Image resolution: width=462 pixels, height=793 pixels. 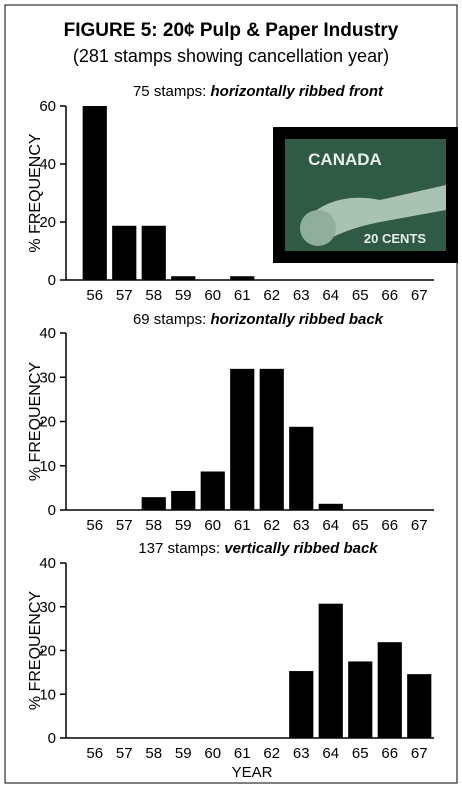 What do you see at coordinates (297, 319) in the screenshot?
I see `panel-title-description: horizontally ribbed back` at bounding box center [297, 319].